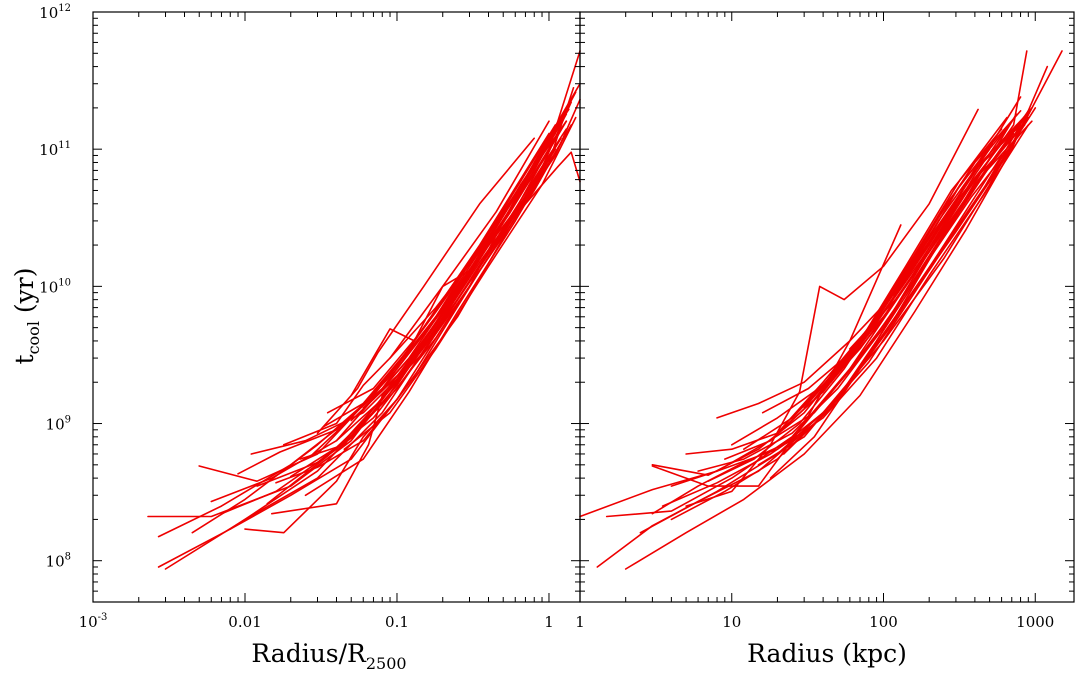 Image resolution: width=1077 pixels, height=673 pixels. What do you see at coordinates (580, 622) in the screenshot?
I see `right-x-tick-label: 1` at bounding box center [580, 622].